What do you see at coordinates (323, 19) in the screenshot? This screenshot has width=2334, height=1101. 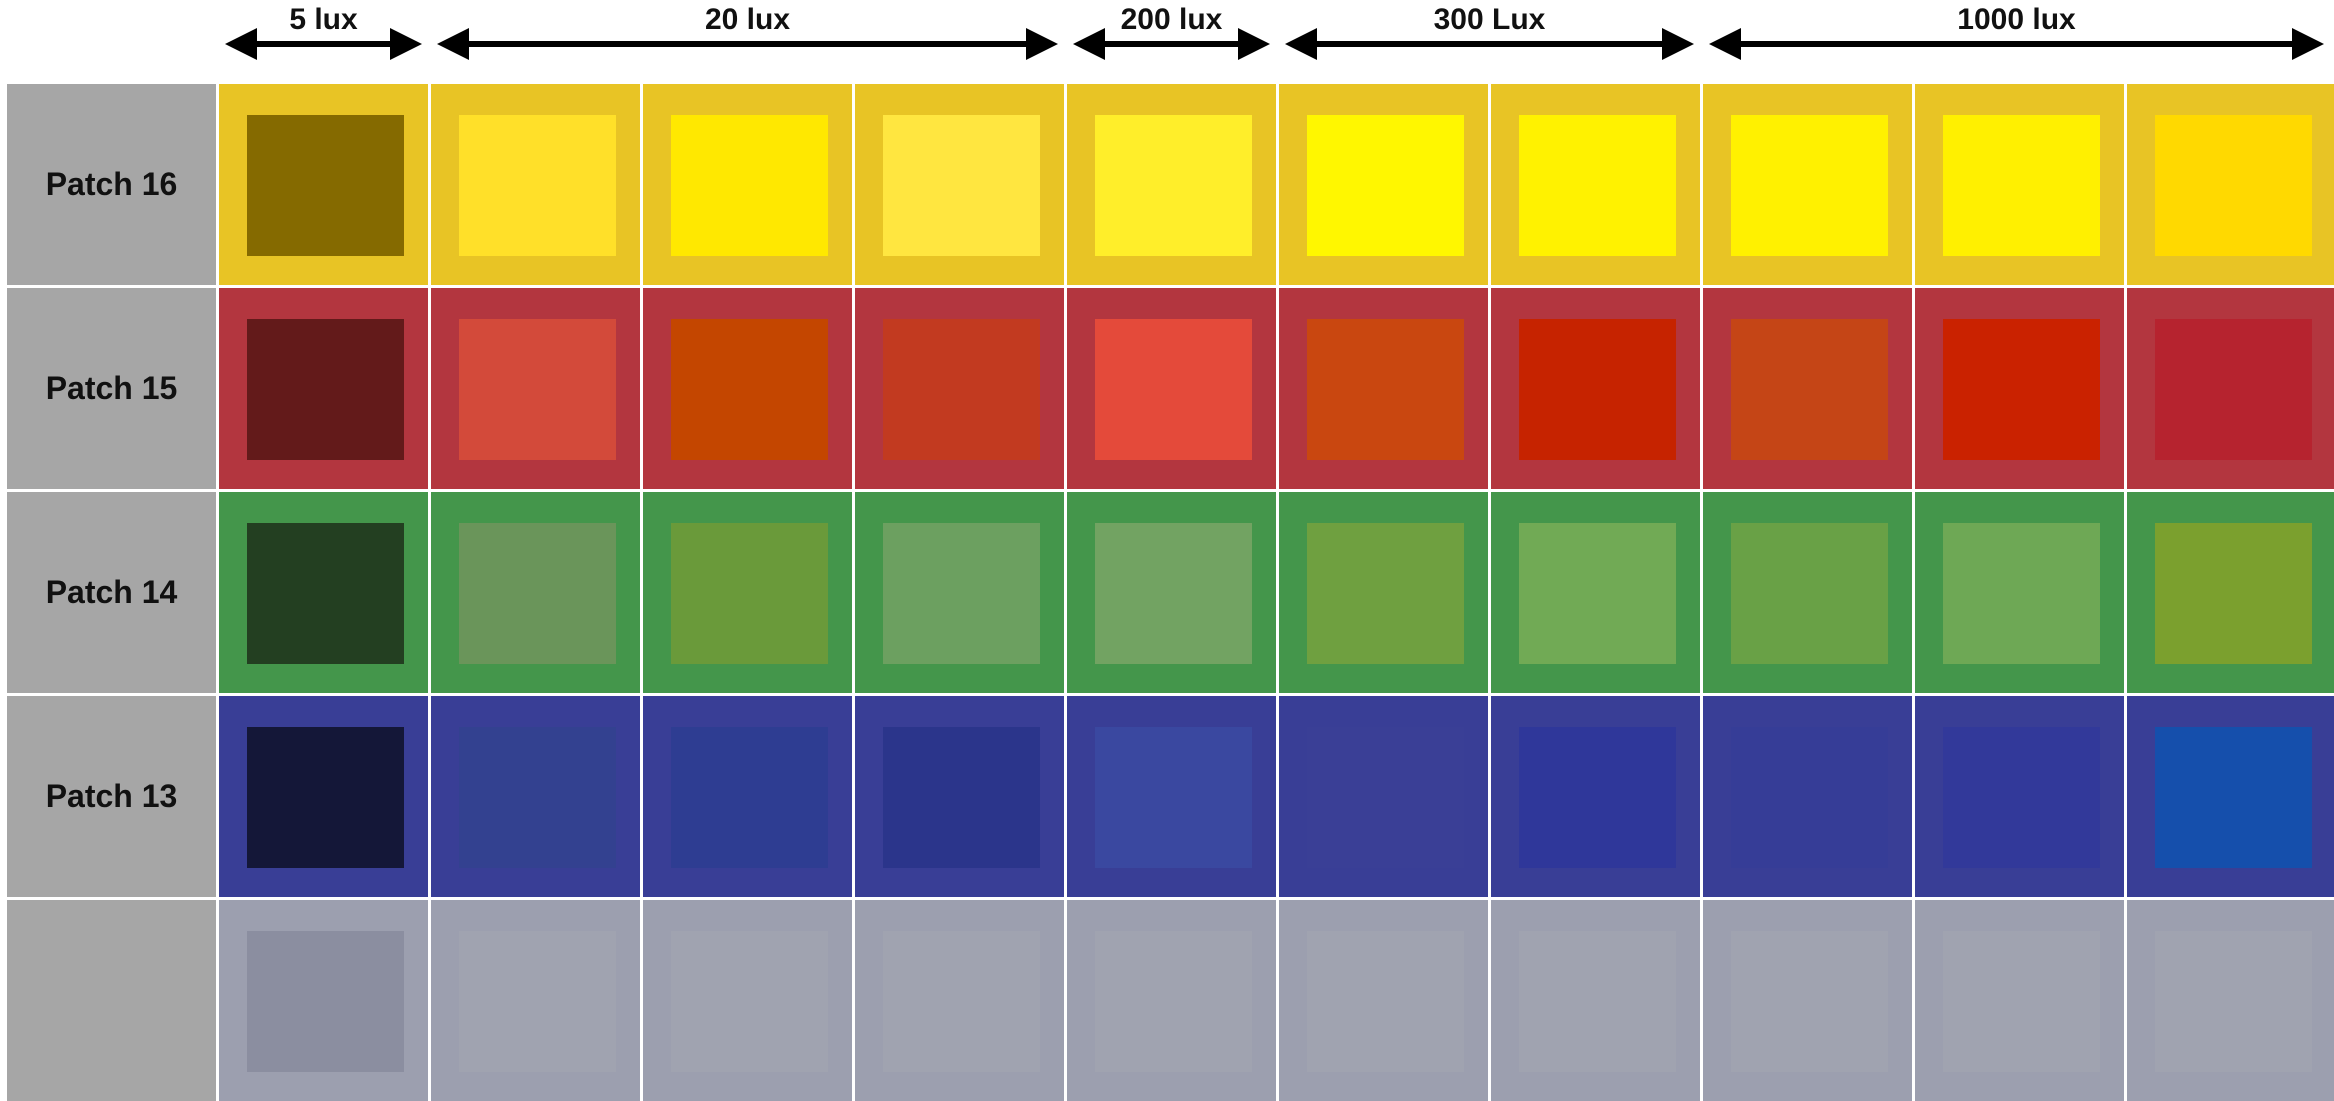 I see `lux-group-label: 5 lux` at bounding box center [323, 19].